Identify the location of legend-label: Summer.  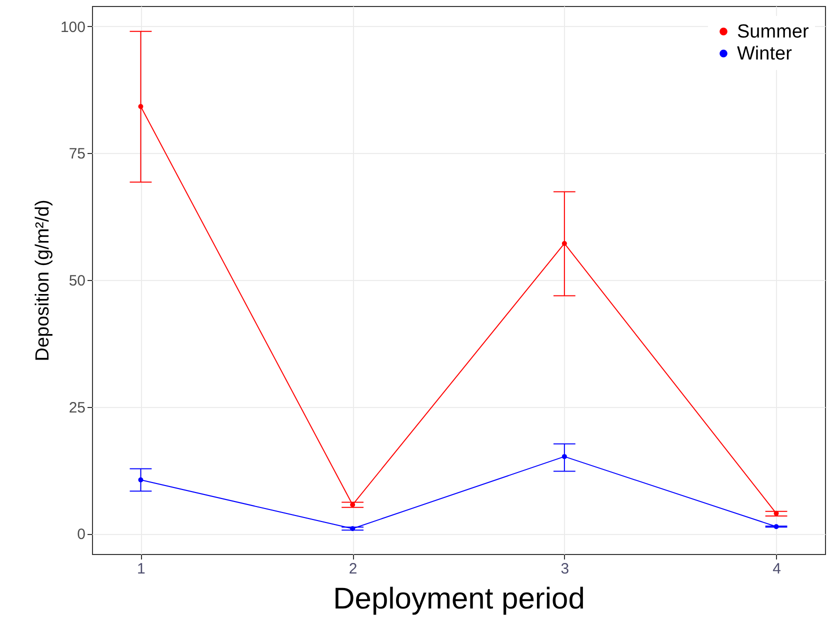
(773, 32).